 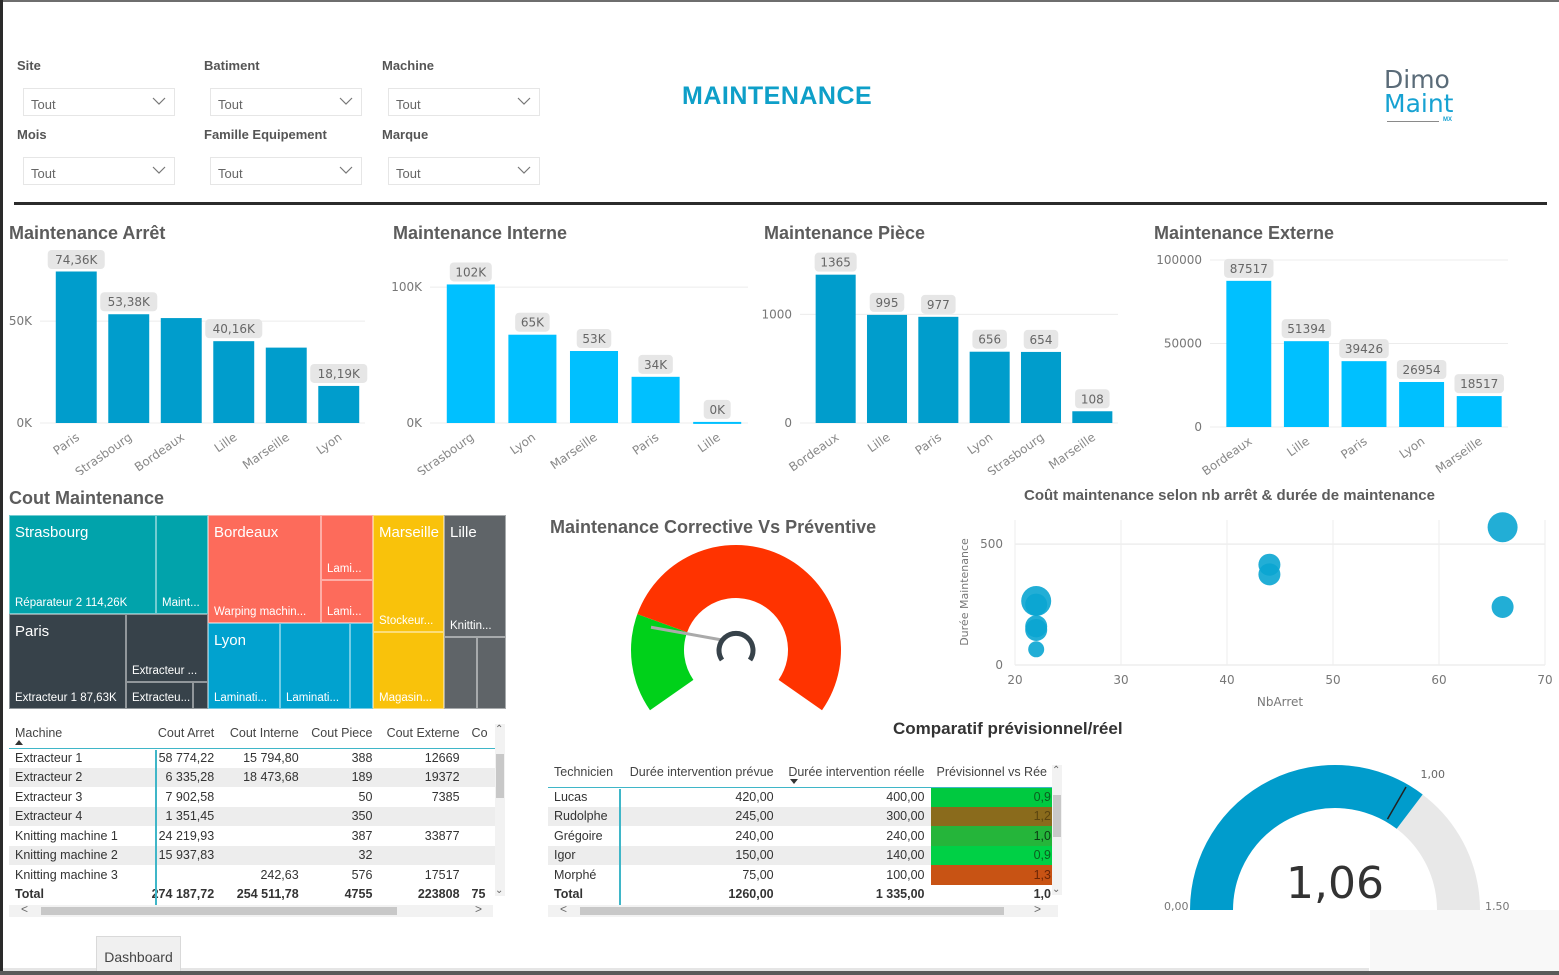 I want to click on column-header-duree-prevue: Durée intervention prévue, so click(x=701, y=771).